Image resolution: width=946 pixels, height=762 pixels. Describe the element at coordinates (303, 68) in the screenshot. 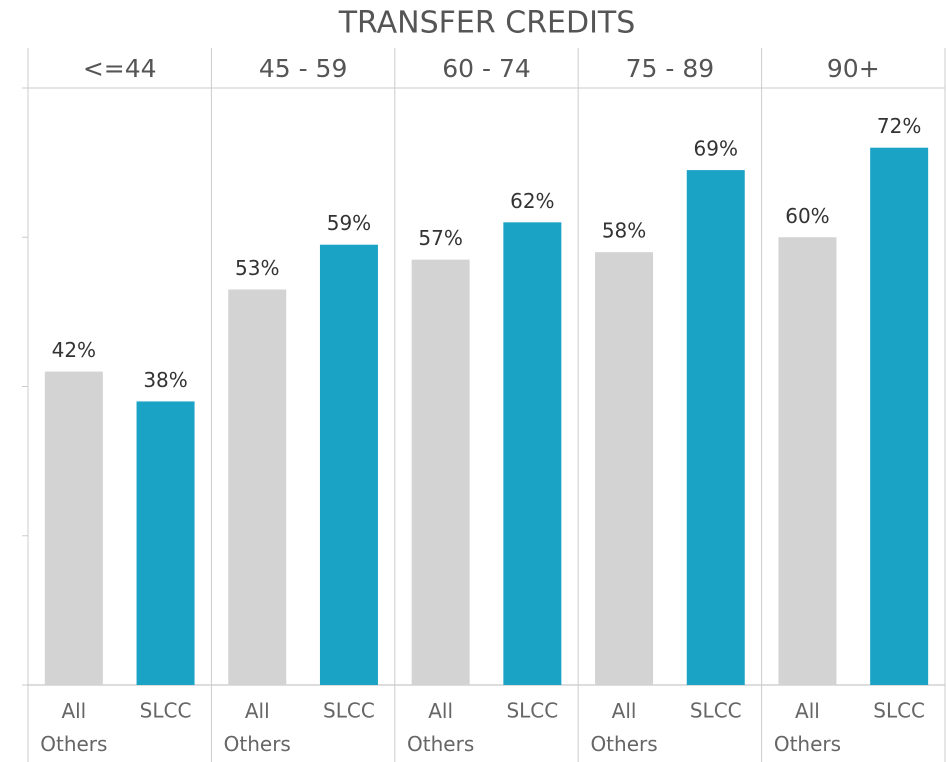

I see `group-label: 45 - 59` at that location.